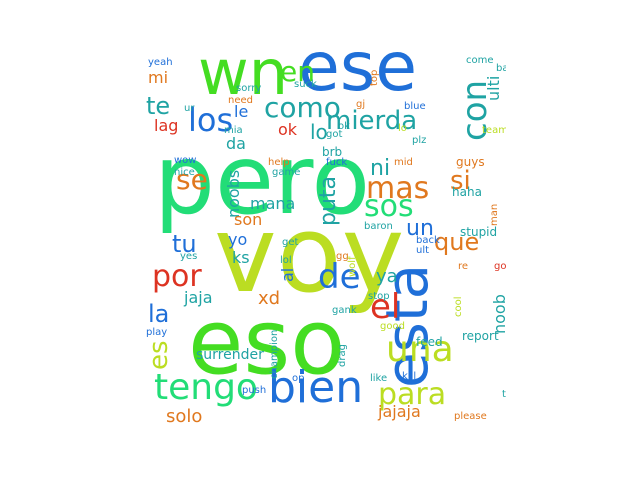 The image size is (640, 480). I want to click on word-wn: wn, so click(243, 74).